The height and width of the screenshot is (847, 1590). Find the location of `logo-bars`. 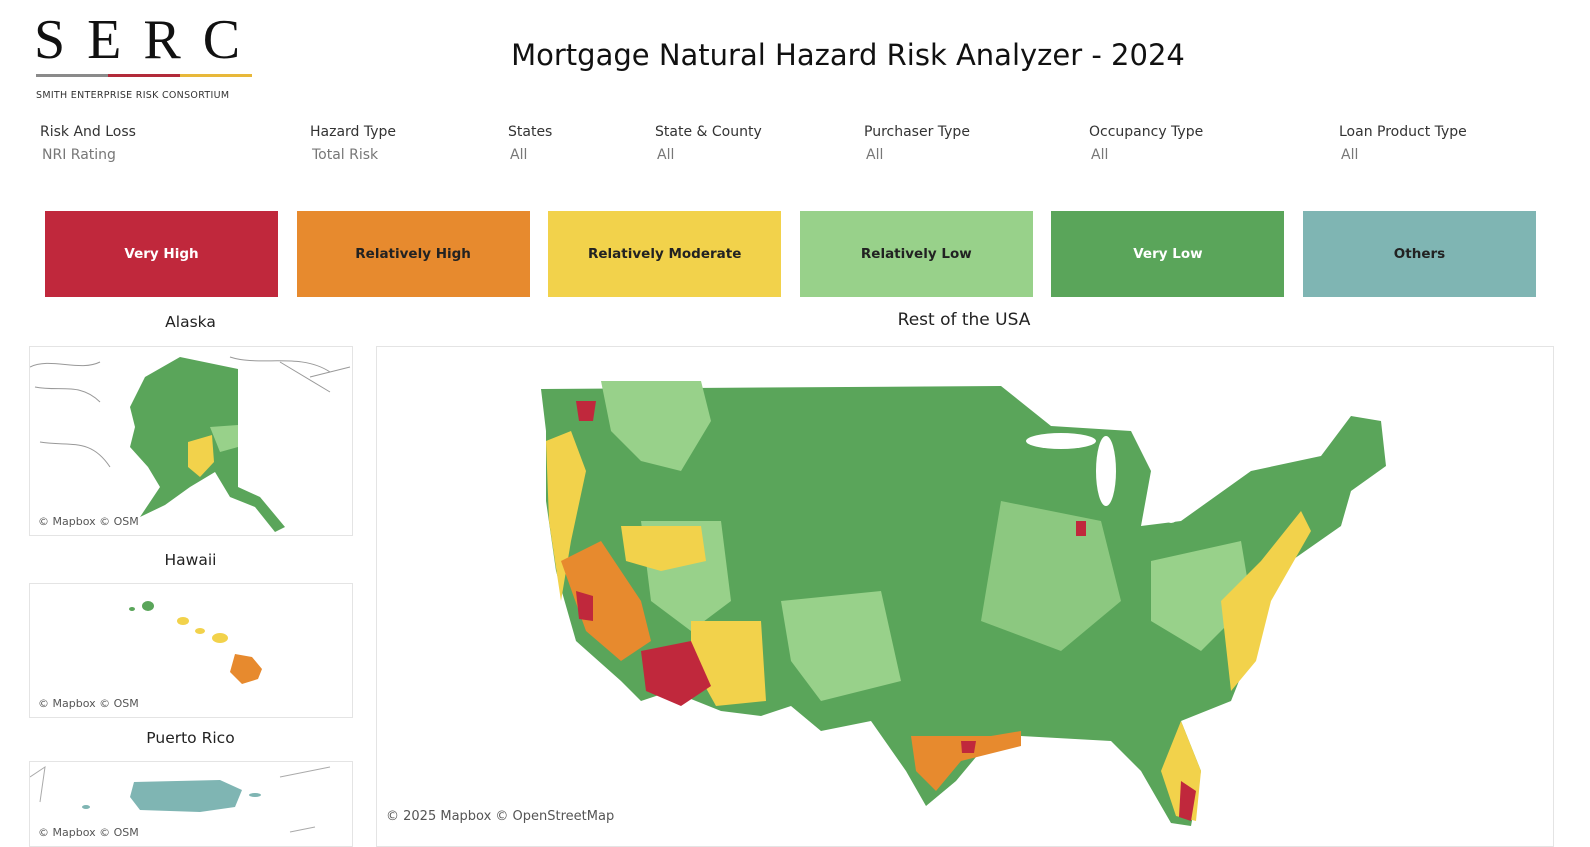

logo-bars is located at coordinates (144, 75).